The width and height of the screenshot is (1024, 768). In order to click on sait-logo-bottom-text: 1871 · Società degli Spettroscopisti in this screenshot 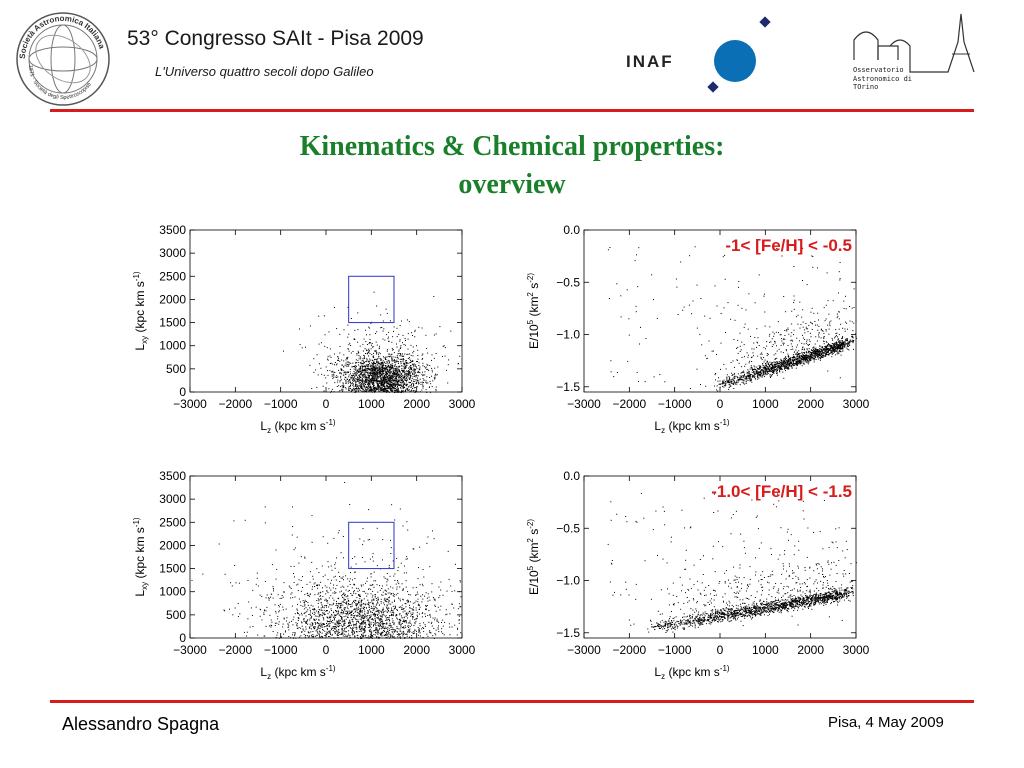, I will do `click(60, 83)`.